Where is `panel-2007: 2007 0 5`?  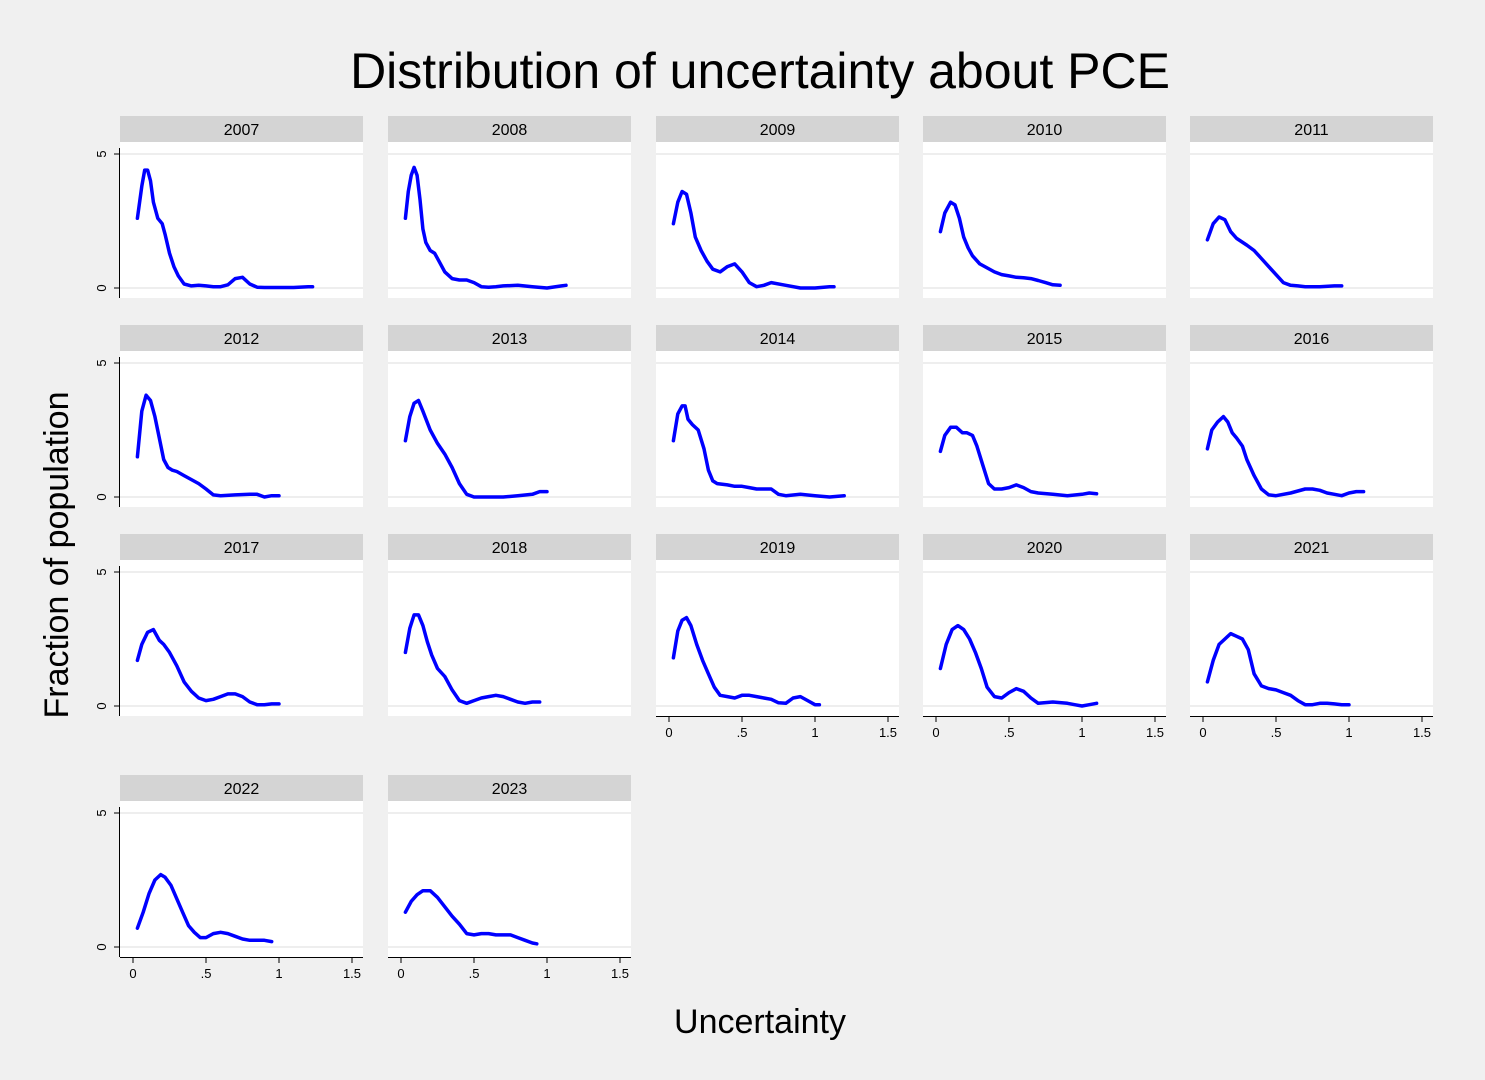
panel-2007: 2007 0 5 is located at coordinates (228, 207).